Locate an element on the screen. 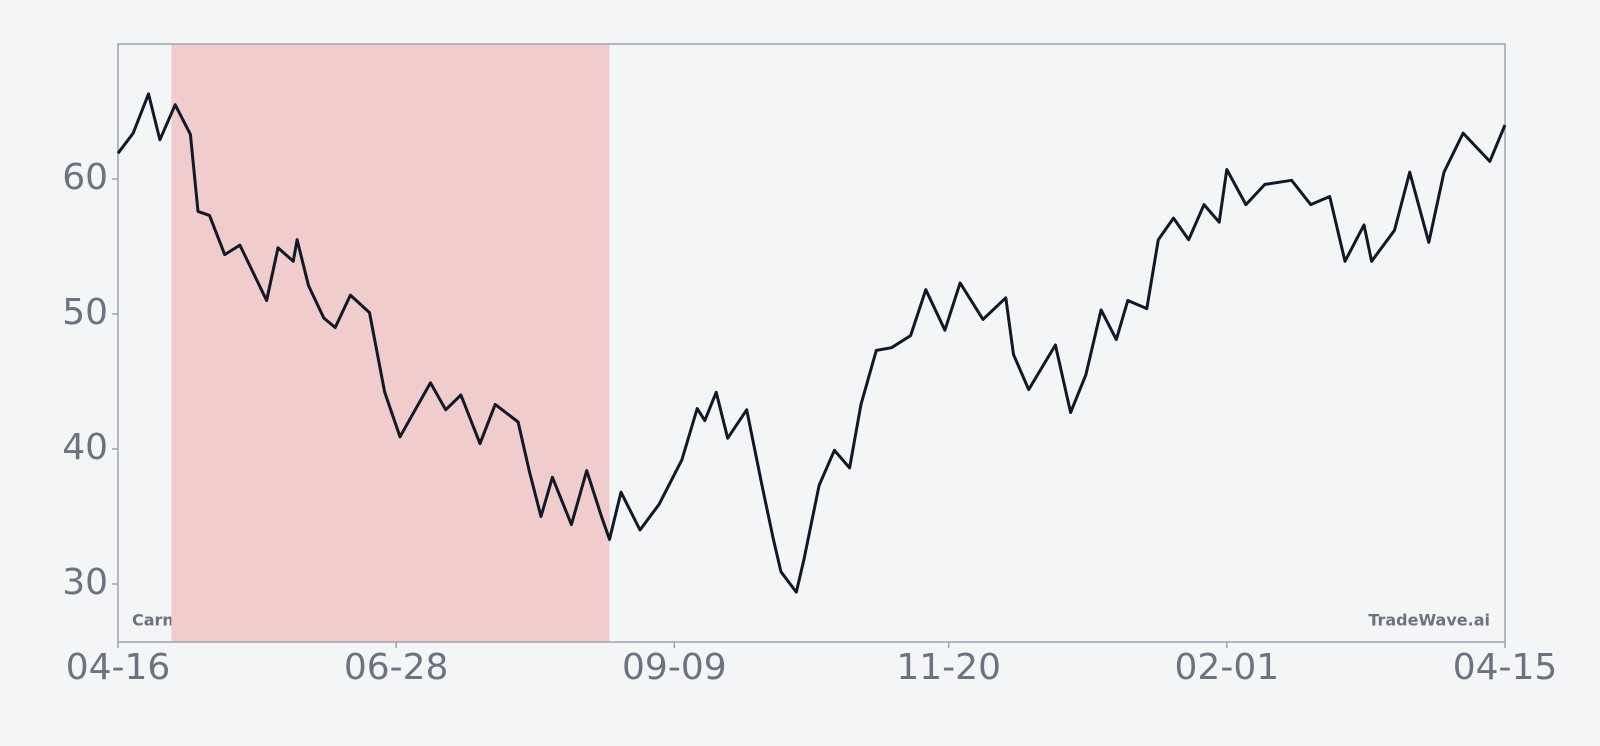 The width and height of the screenshot is (1600, 746). y-tick-label: 50 is located at coordinates (85, 312).